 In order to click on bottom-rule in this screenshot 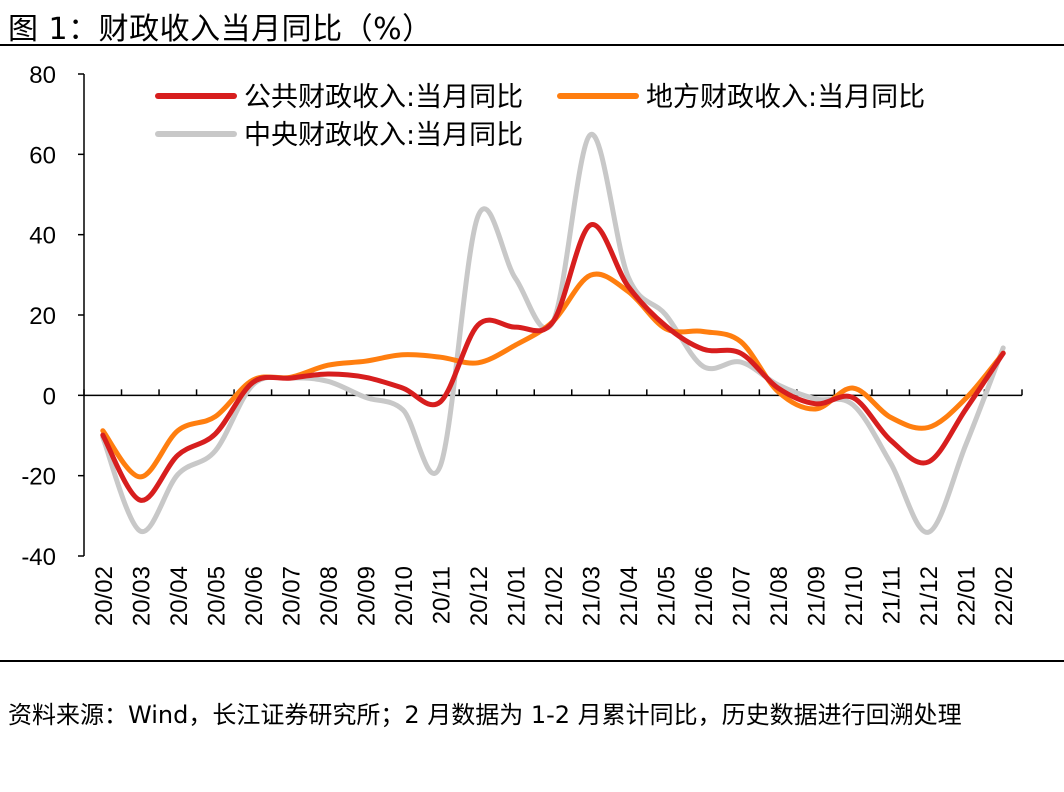, I will do `click(532, 661)`.